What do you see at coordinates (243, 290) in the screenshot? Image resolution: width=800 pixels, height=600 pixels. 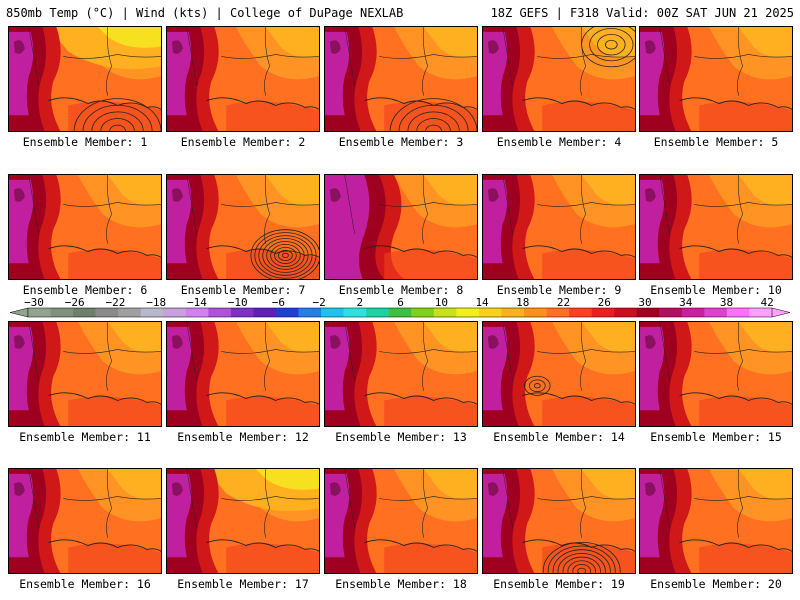 I see `member-label: Ensemble Member: 7` at bounding box center [243, 290].